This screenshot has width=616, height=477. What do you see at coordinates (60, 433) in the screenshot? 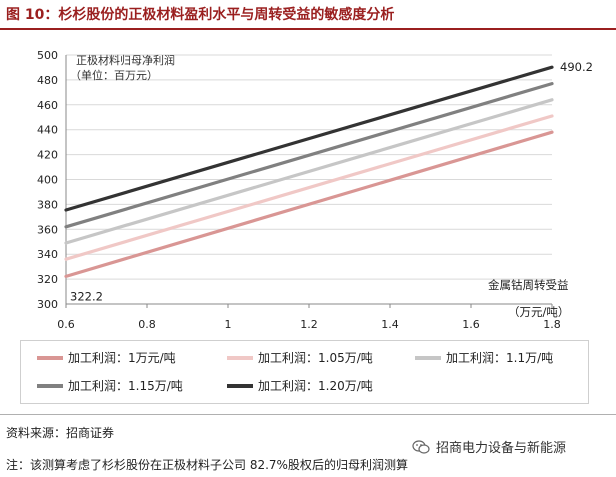
I see `source-text: 资料来源：招商证券` at bounding box center [60, 433].